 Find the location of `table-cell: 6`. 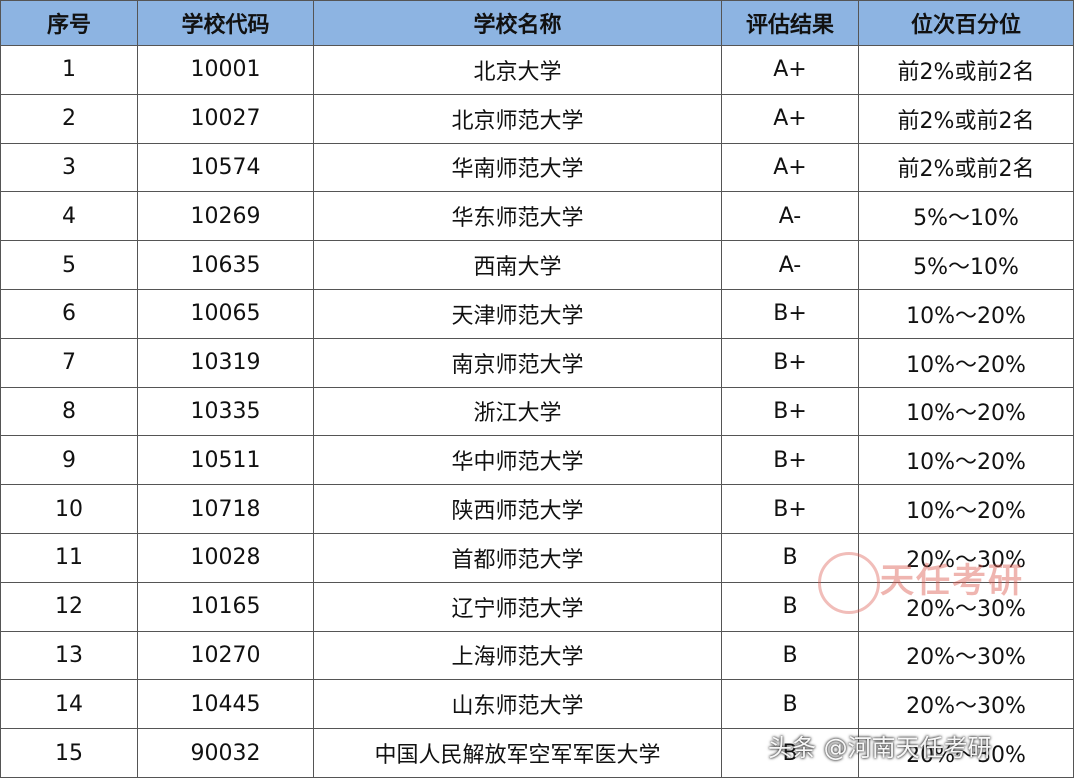

table-cell: 6 is located at coordinates (69, 313).